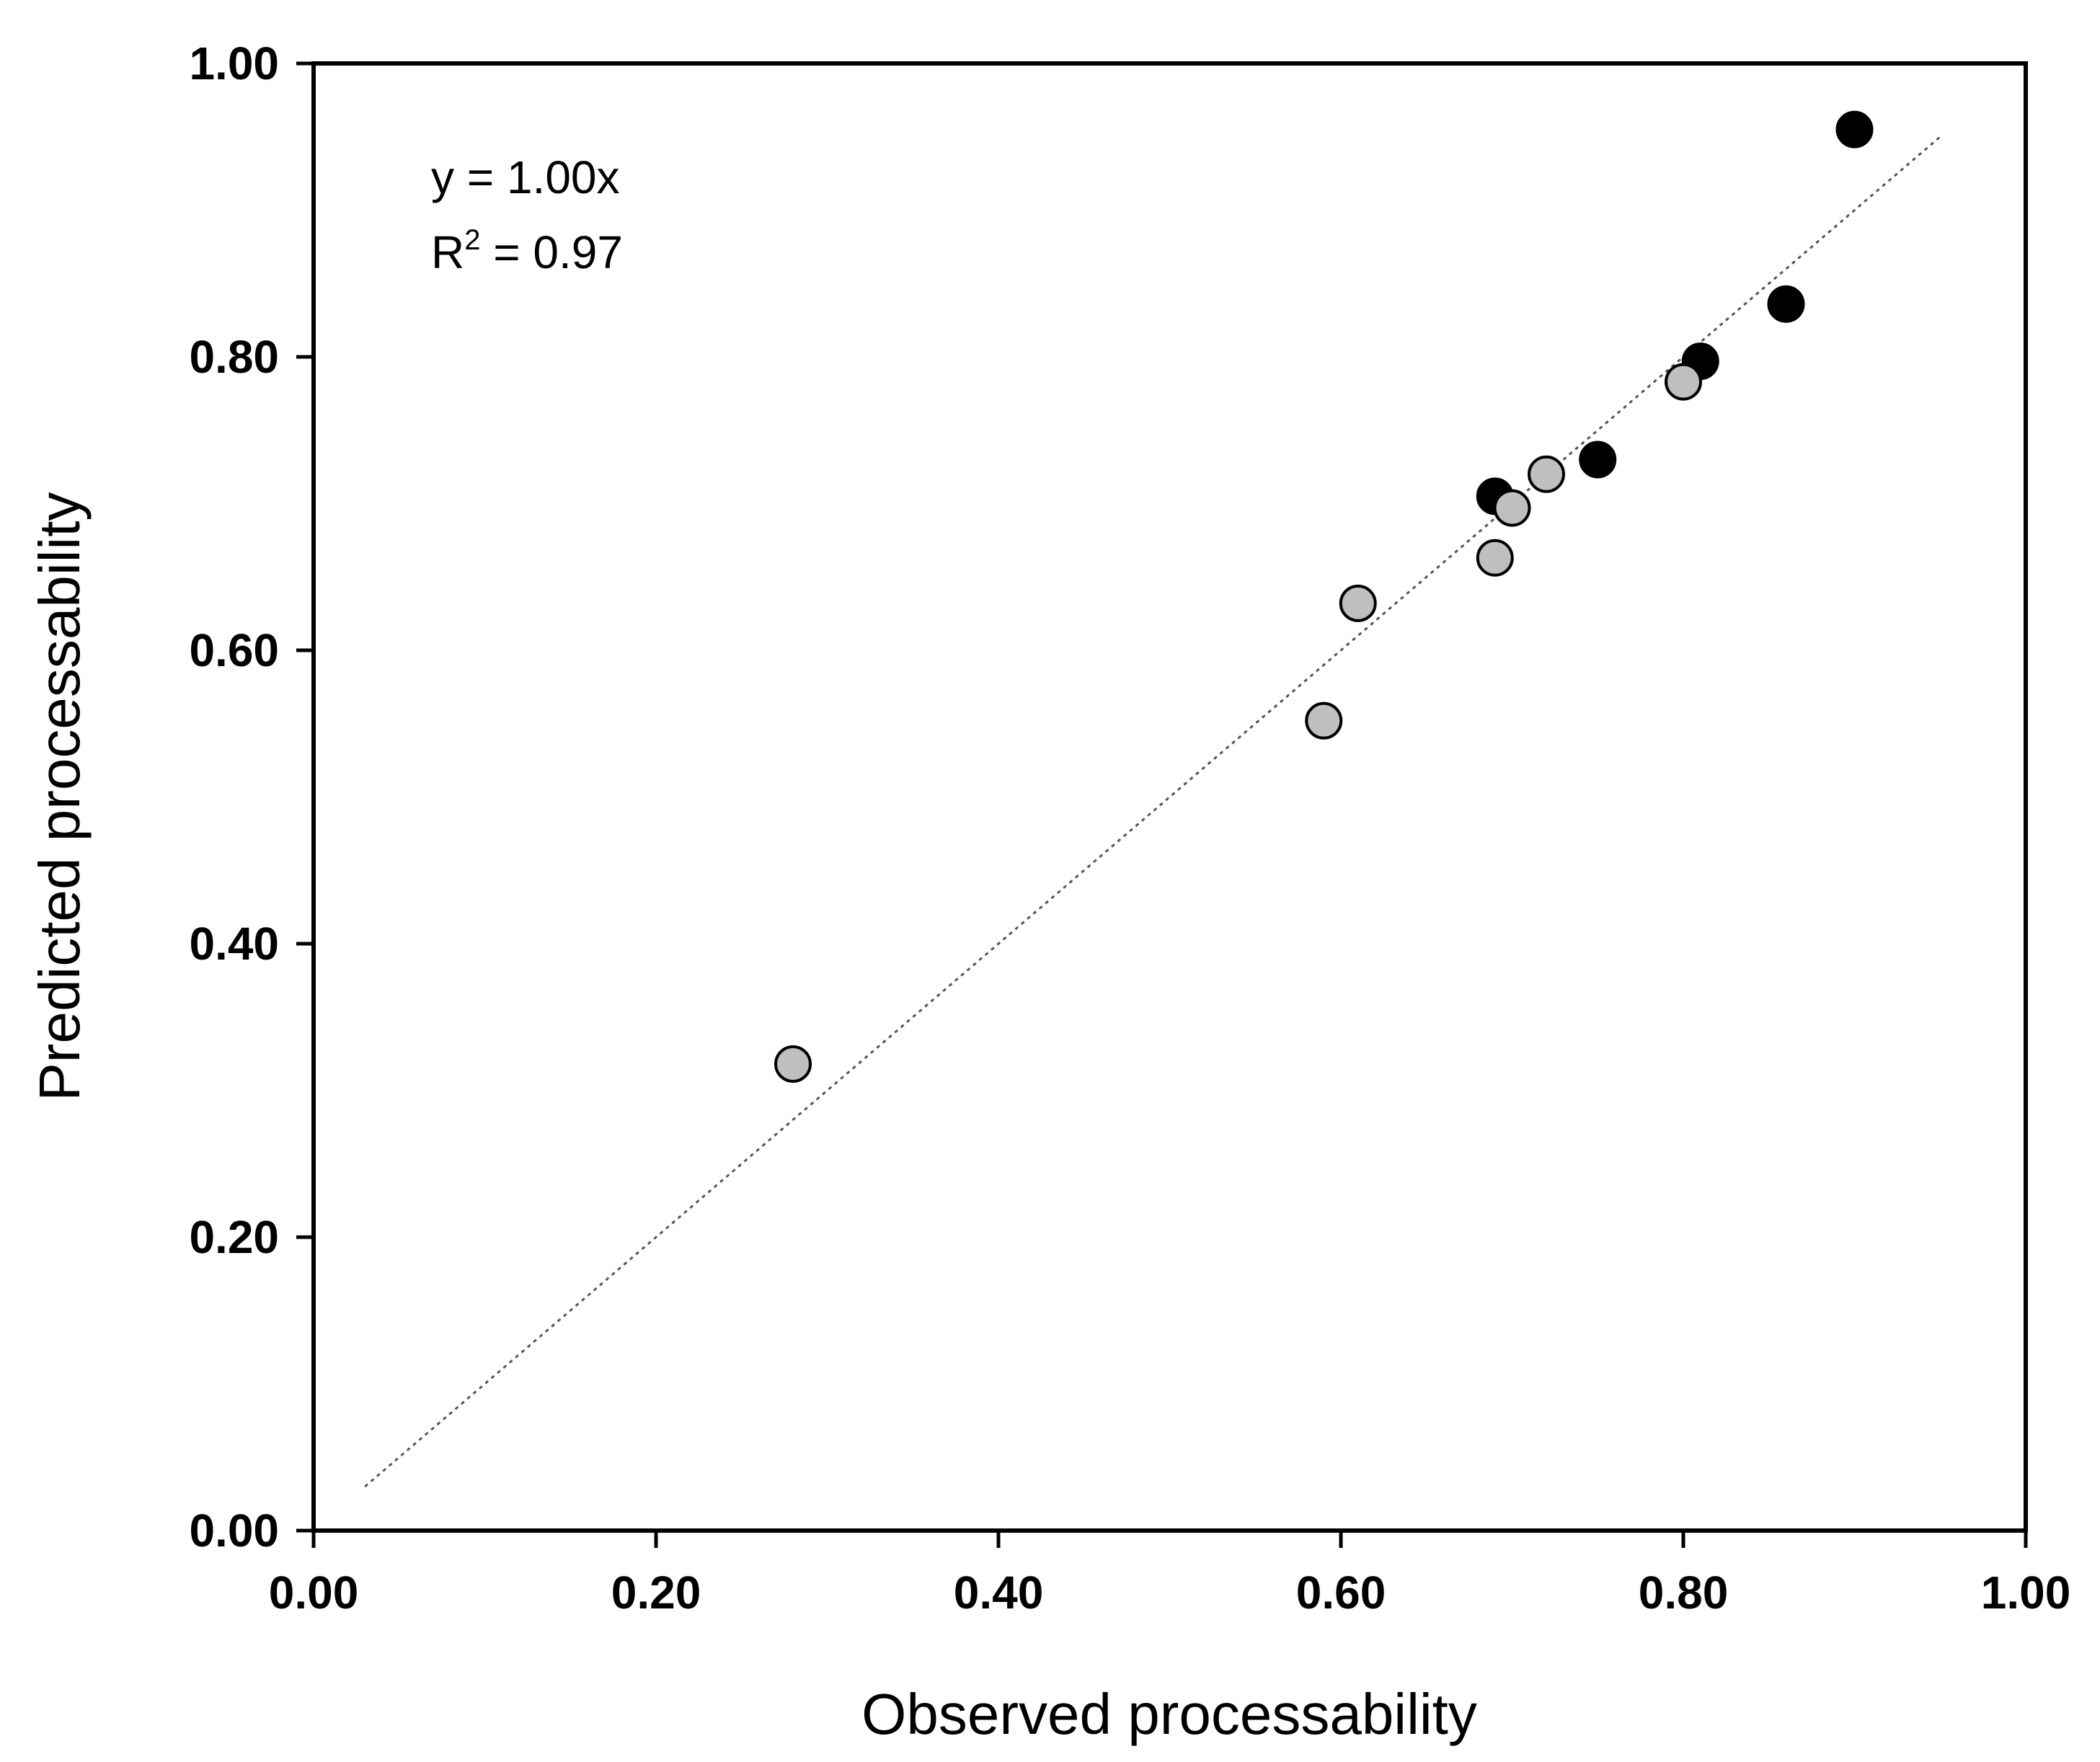 The width and height of the screenshot is (2100, 1762). I want to click on y-tick-label: 0.20, so click(234, 1237).